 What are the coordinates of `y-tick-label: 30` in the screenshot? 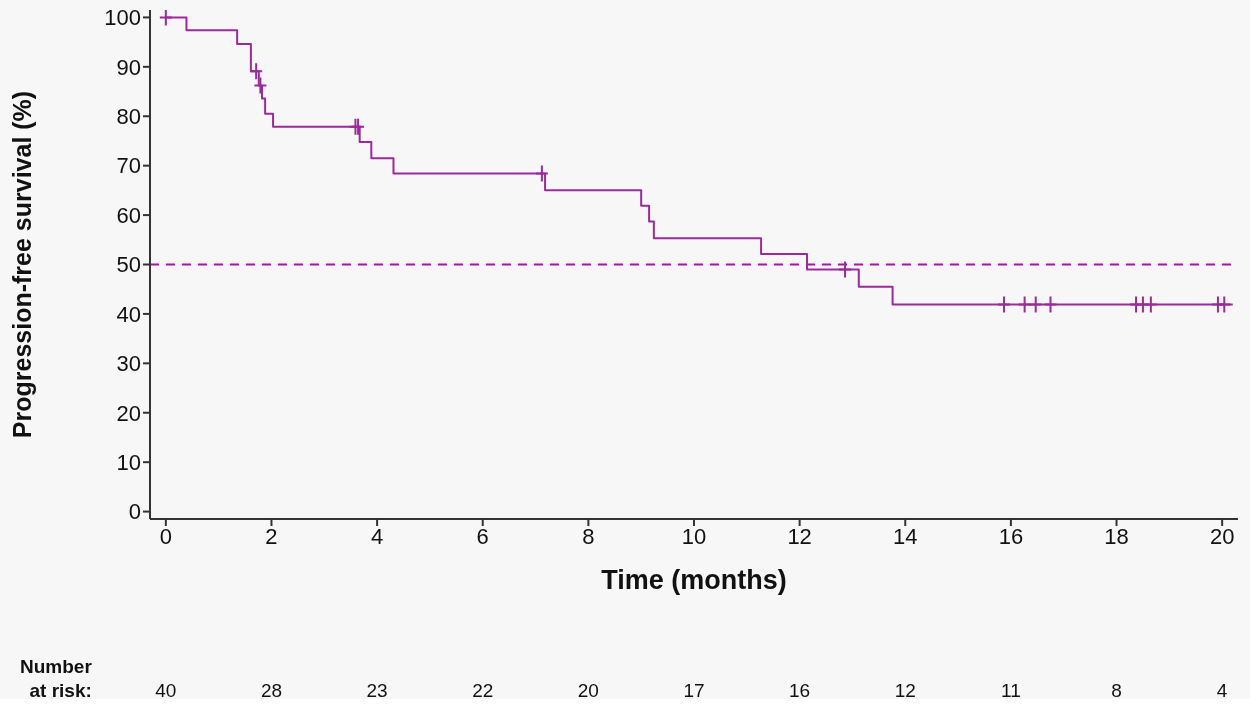 It's located at (128, 364).